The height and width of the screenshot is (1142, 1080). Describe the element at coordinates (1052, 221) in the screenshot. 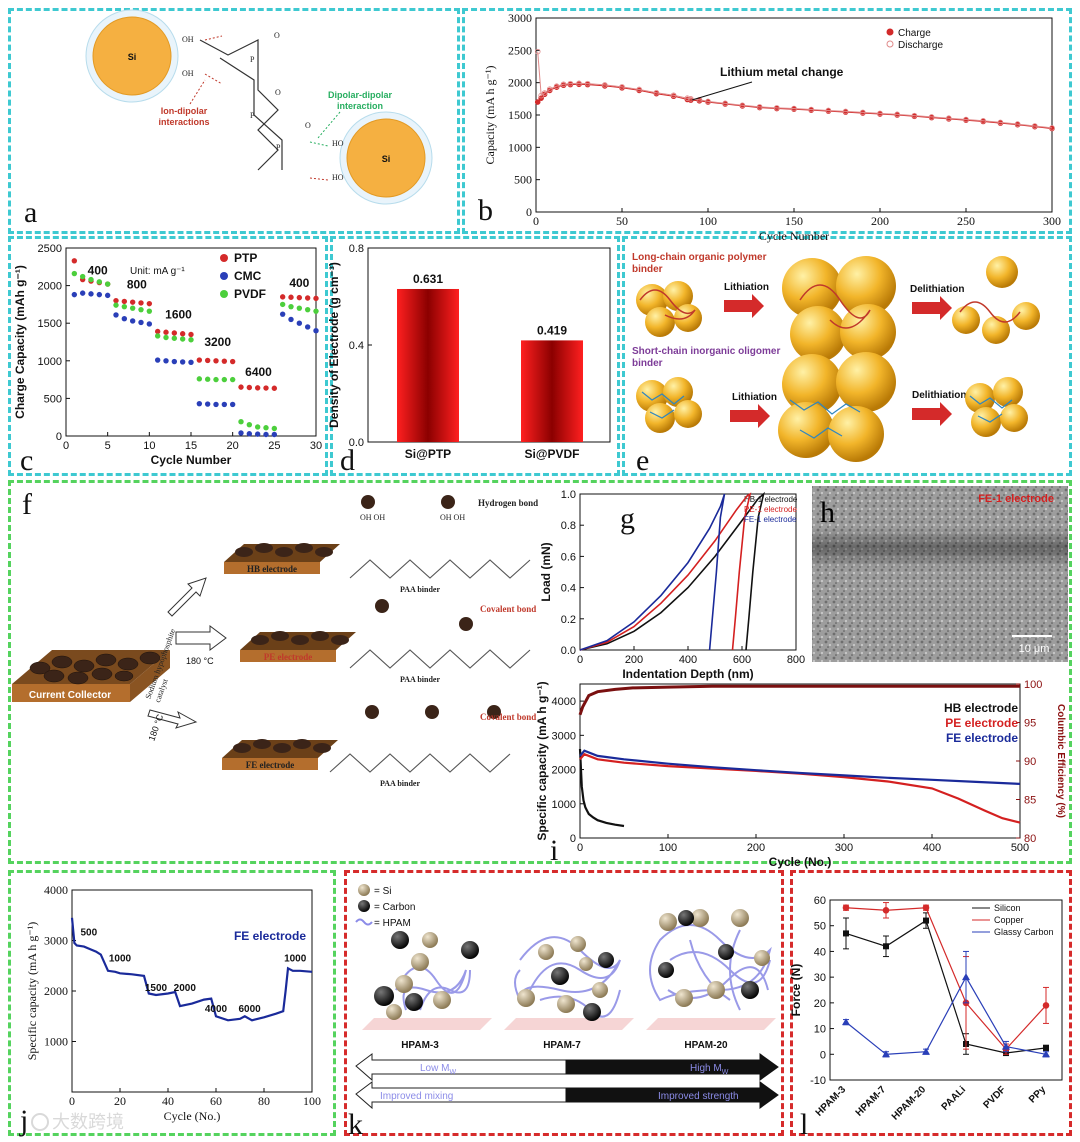

I see `x-tick-label: 300` at that location.